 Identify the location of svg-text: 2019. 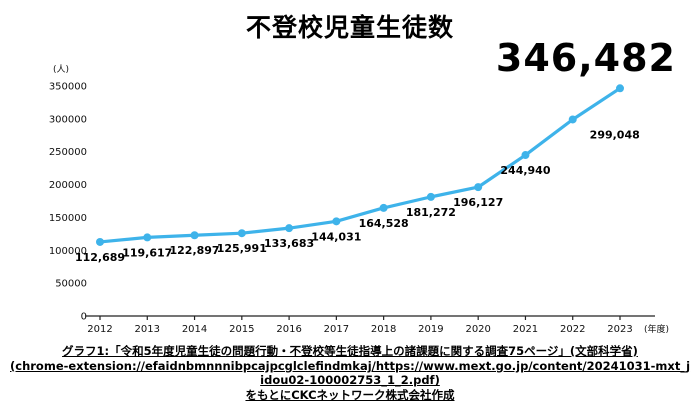
(430, 329).